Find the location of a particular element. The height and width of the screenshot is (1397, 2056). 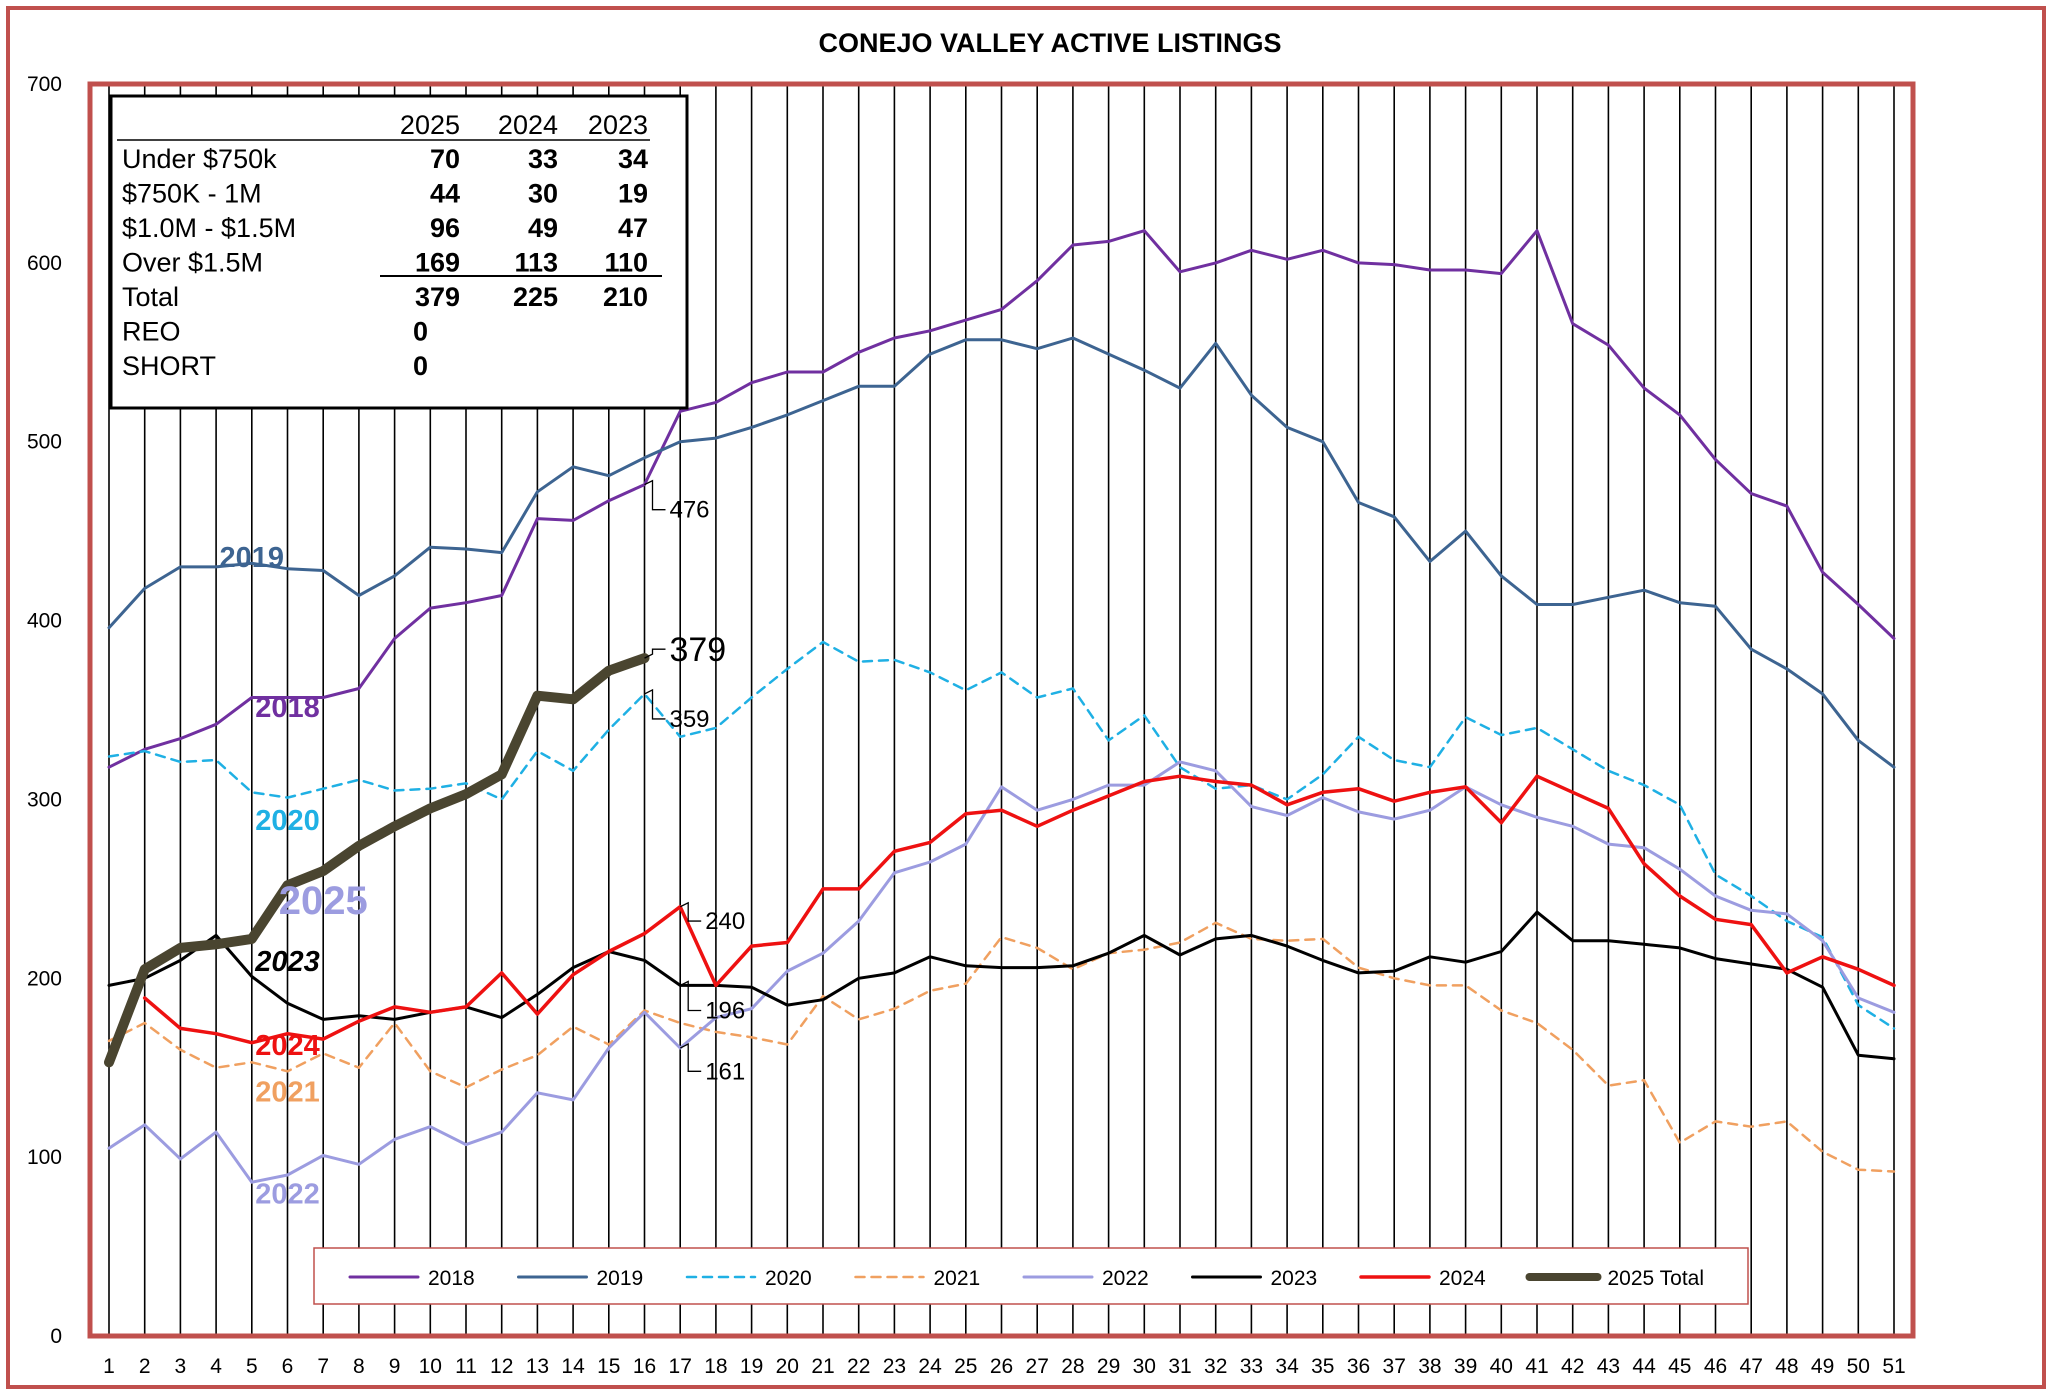

y-tick-label: 200 is located at coordinates (44, 978).